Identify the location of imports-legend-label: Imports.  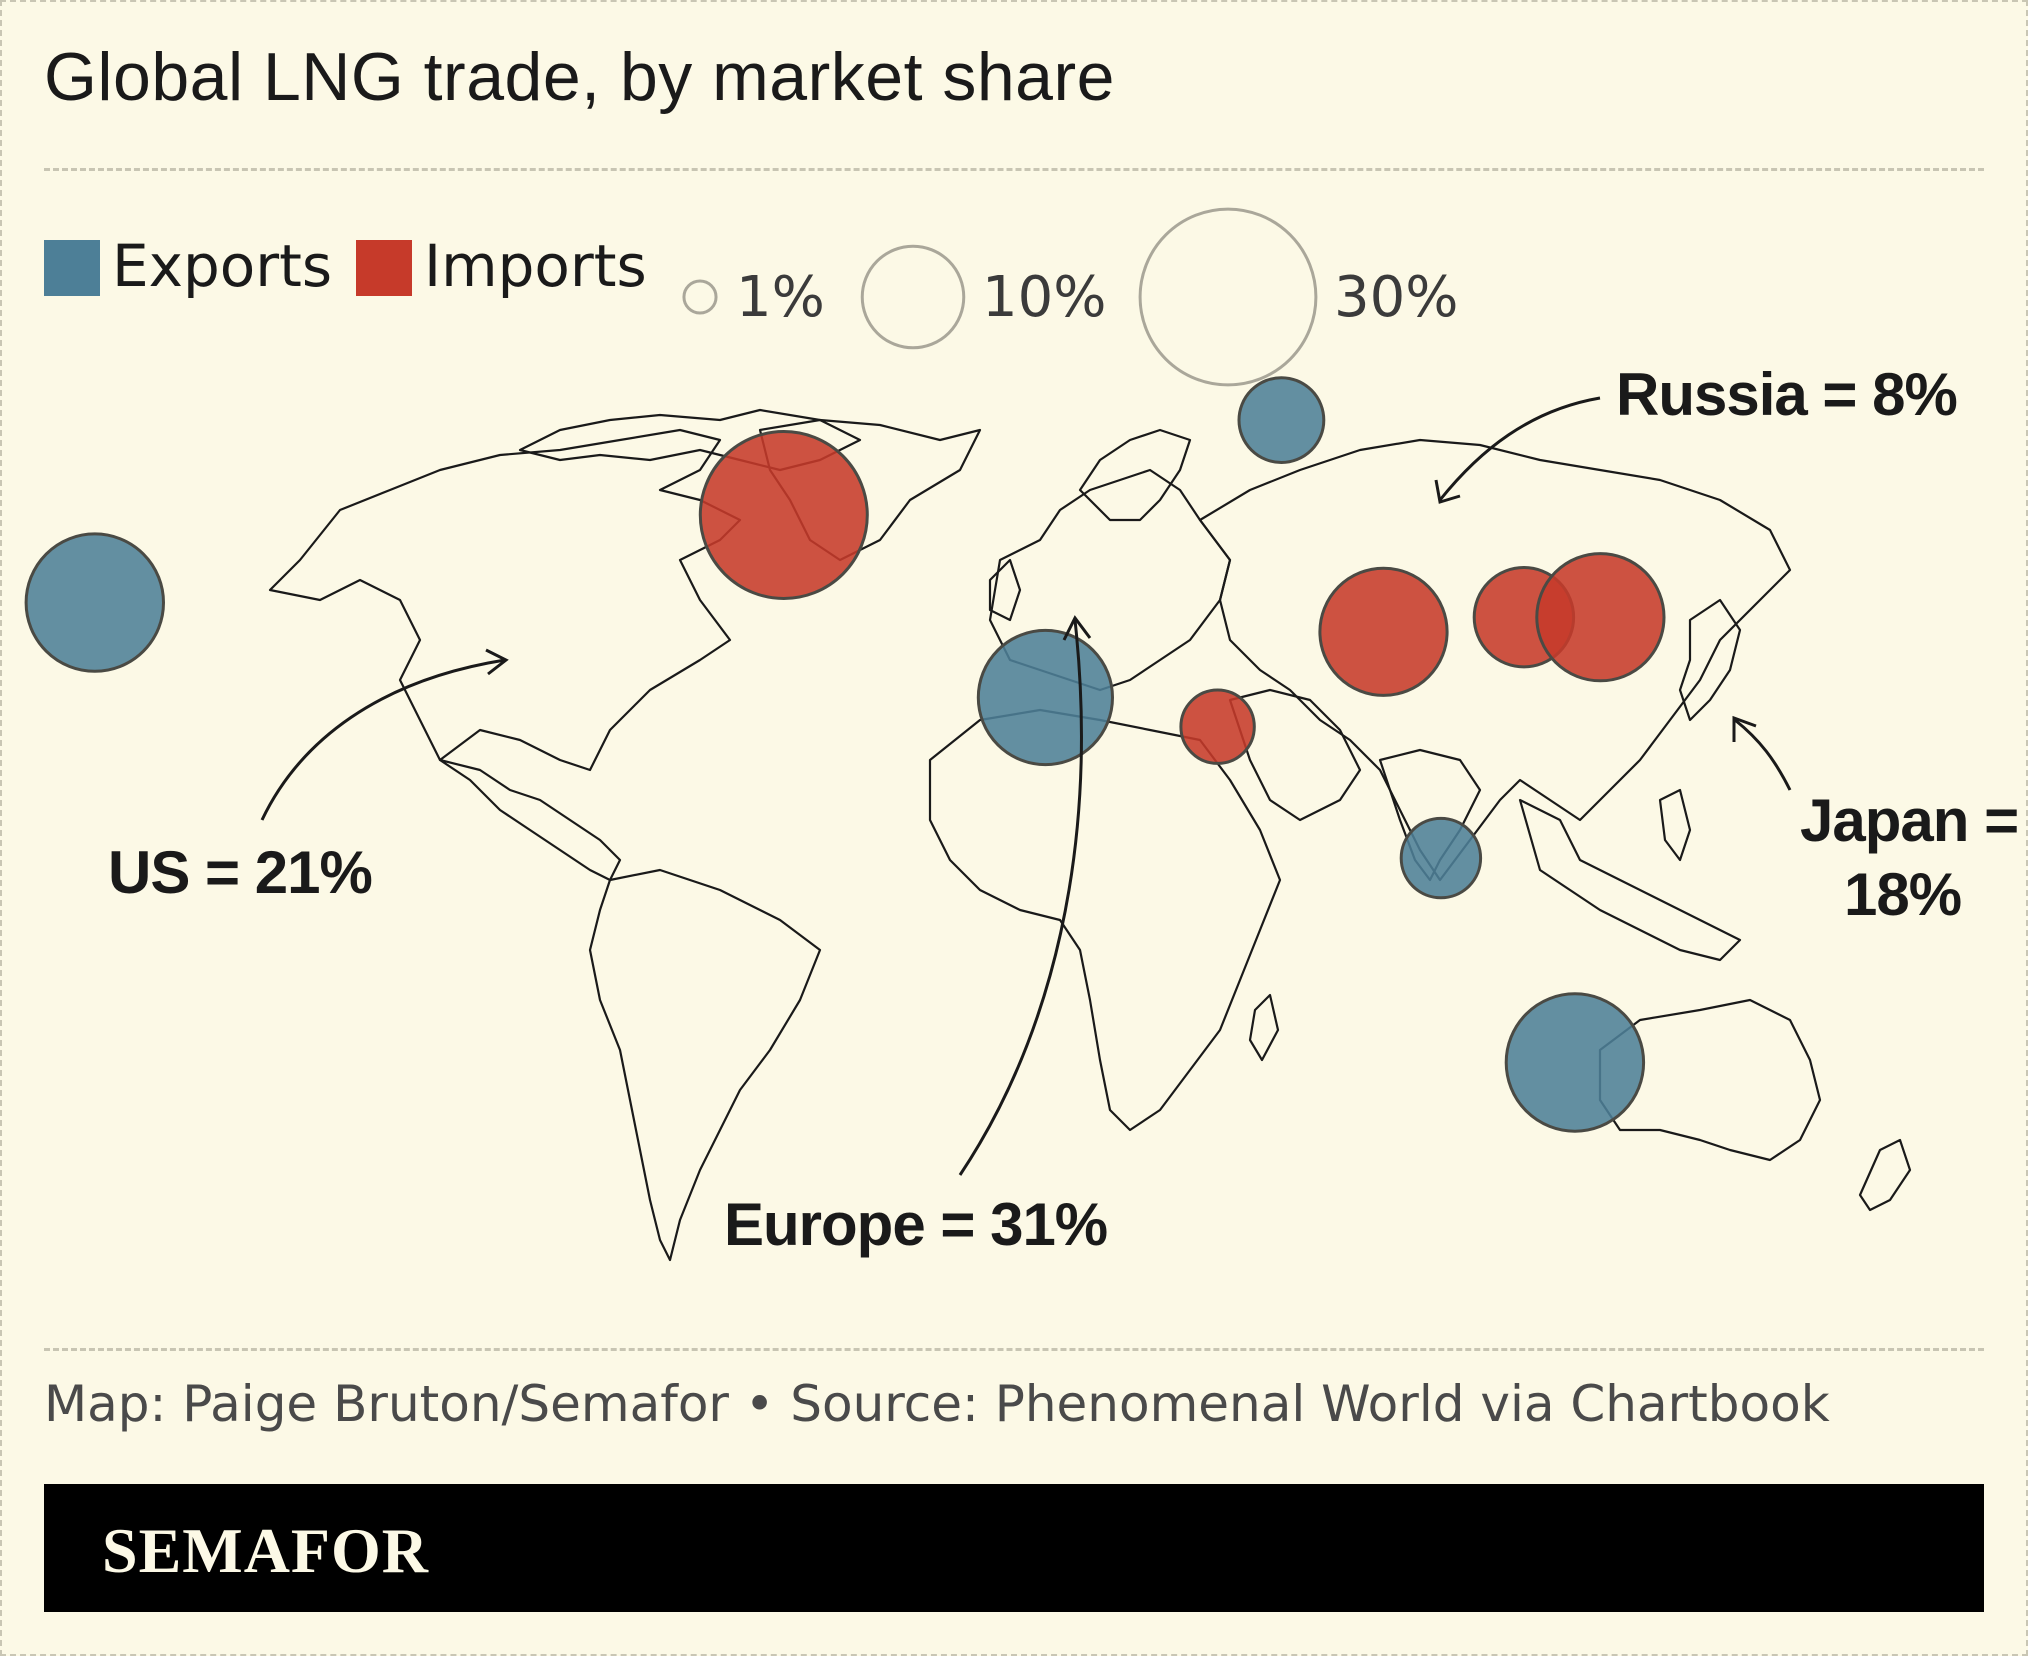
(535, 266).